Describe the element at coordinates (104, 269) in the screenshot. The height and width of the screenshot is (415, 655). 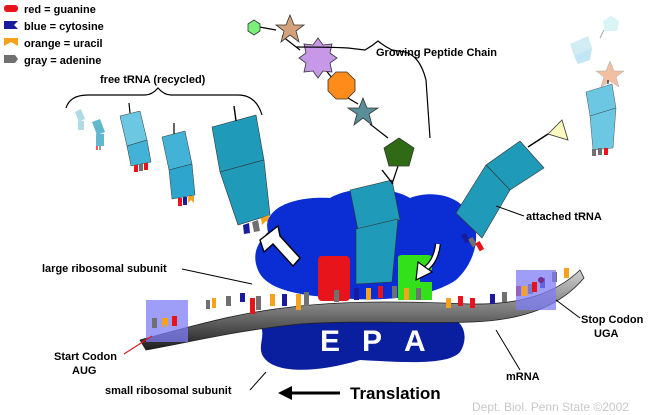
I see `large-subunit-label: large ribosomal subunit` at that location.